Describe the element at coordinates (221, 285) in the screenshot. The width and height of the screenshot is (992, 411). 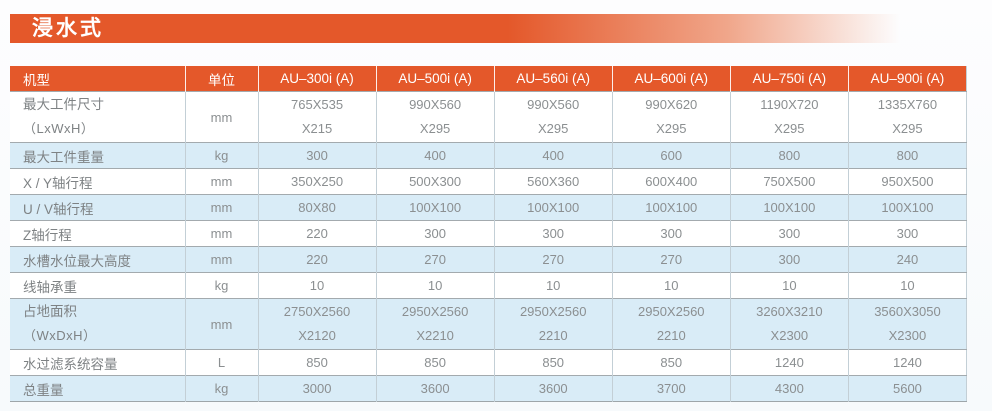
I see `unit-cell: kg` at that location.